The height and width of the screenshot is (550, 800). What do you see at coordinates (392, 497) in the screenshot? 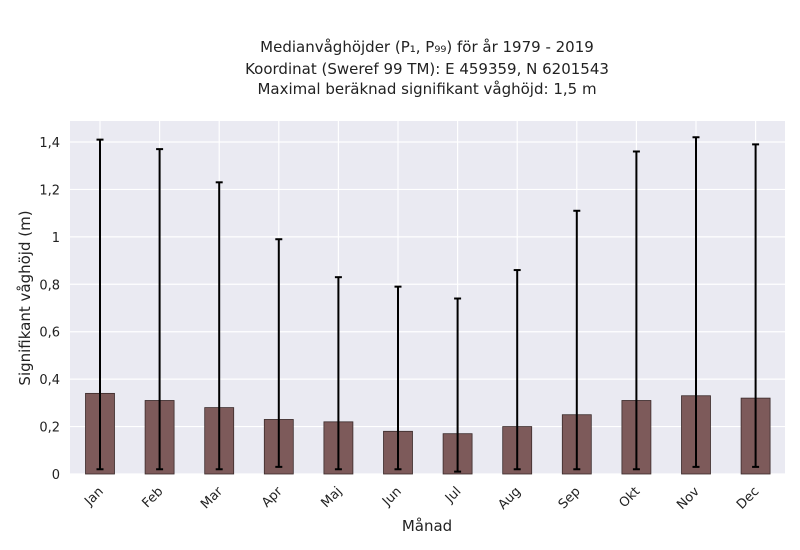
I see `x-tick-label: Jun` at bounding box center [392, 497].